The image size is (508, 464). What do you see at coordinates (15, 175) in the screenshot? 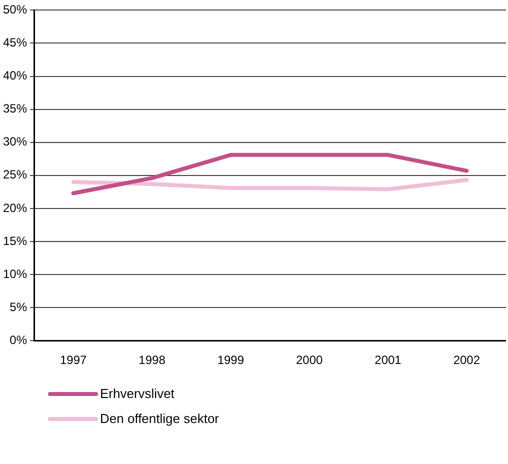
I see `y-tick-label: 25%` at bounding box center [15, 175].